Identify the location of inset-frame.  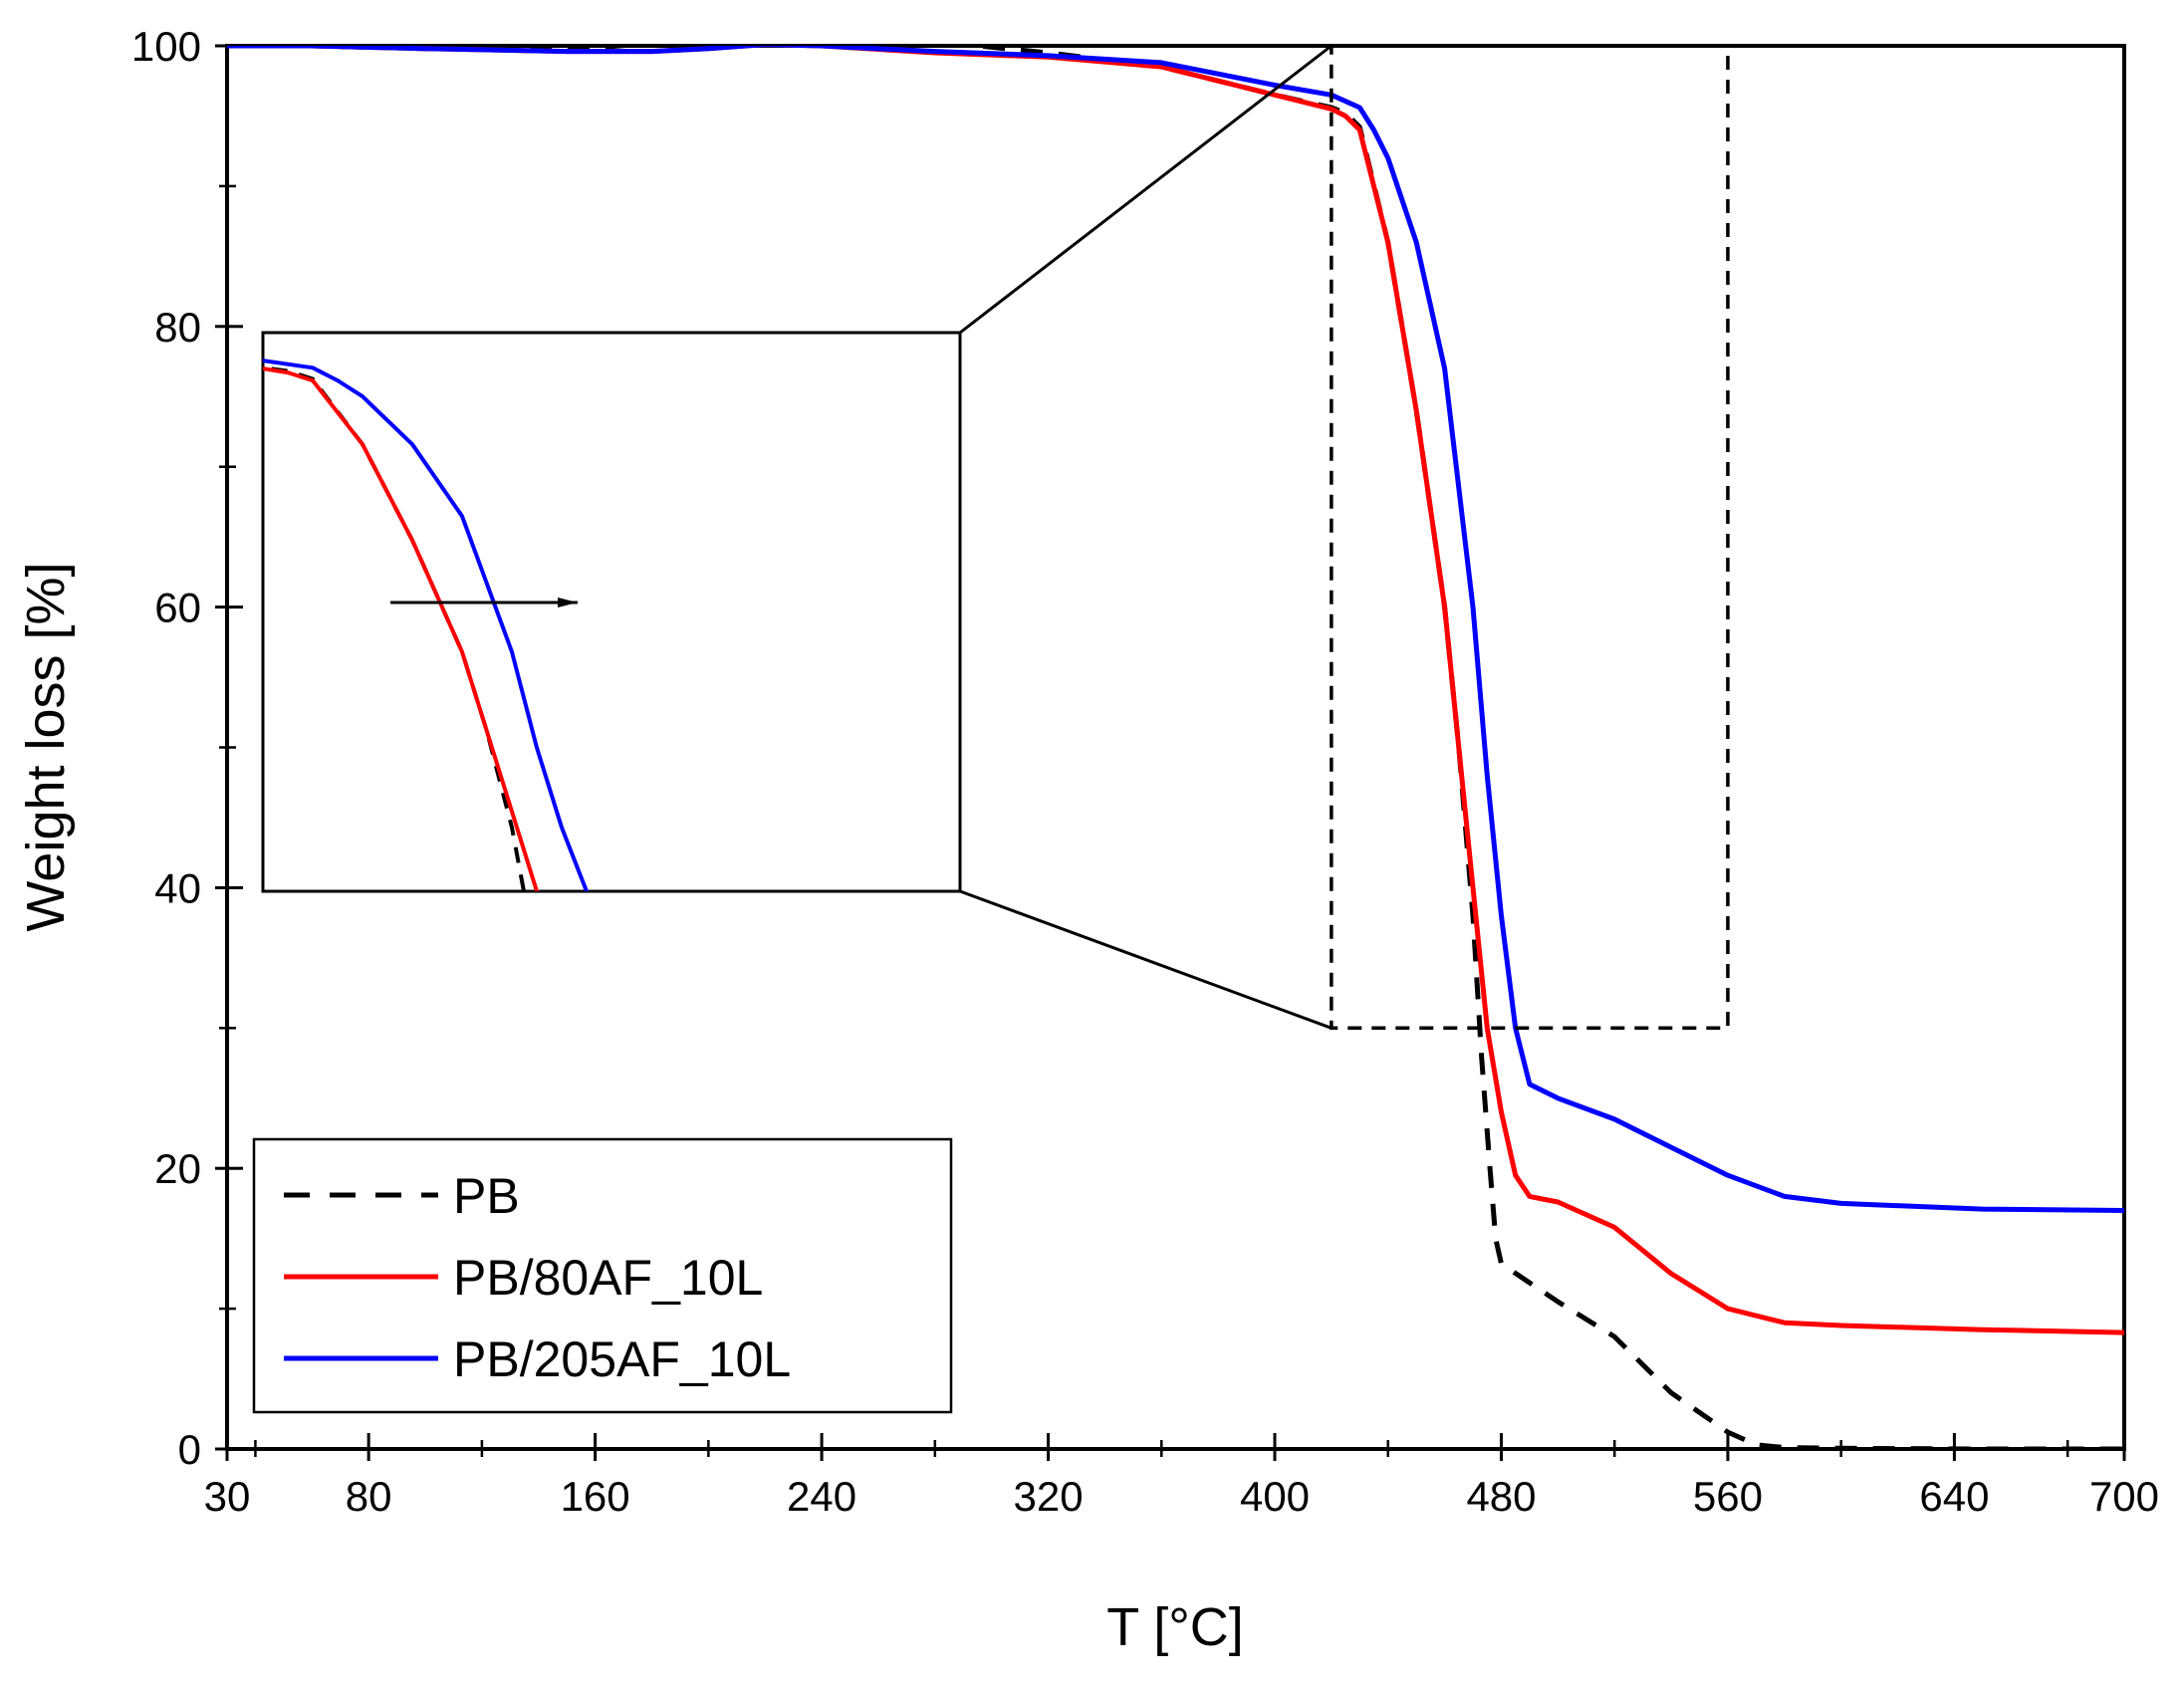
(611, 612).